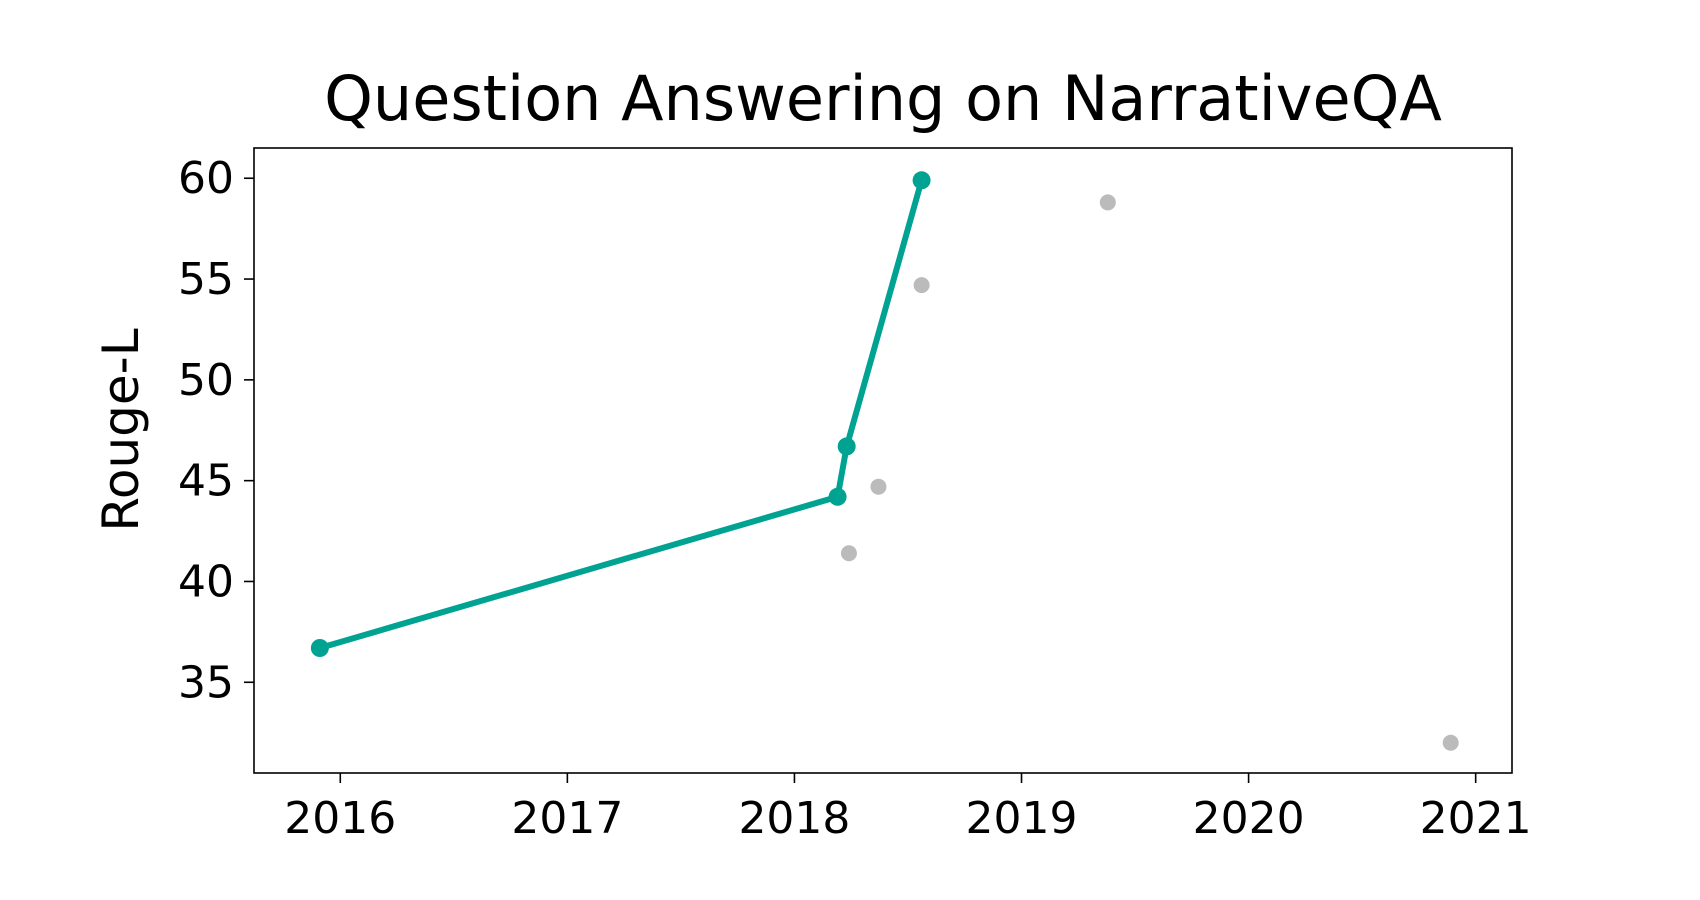 This screenshot has width=1700, height=900. I want to click on y-tick-label: 50, so click(206, 380).